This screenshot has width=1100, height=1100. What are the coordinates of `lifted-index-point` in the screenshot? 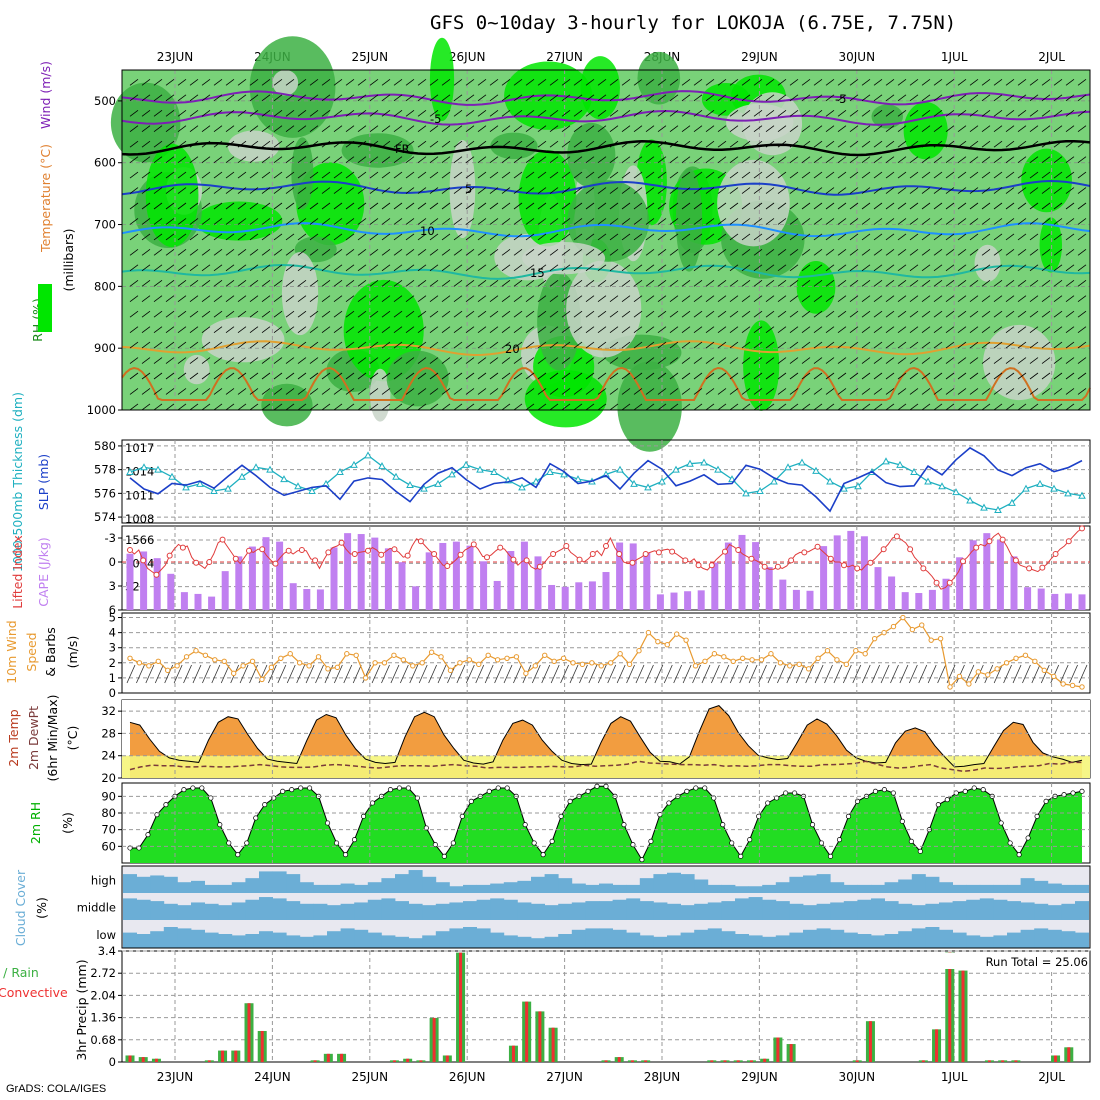 It's located at (420, 541).